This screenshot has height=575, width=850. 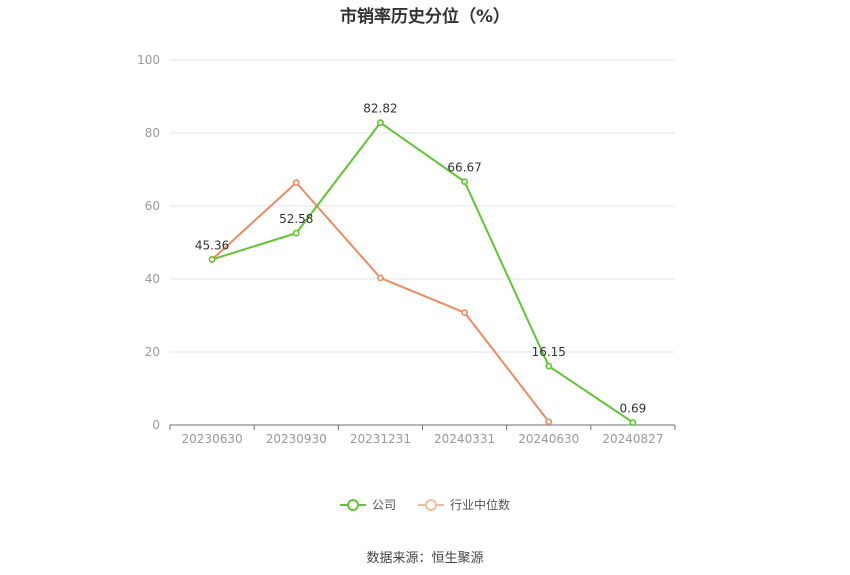 What do you see at coordinates (464, 168) in the screenshot?
I see `data-label: 66.67` at bounding box center [464, 168].